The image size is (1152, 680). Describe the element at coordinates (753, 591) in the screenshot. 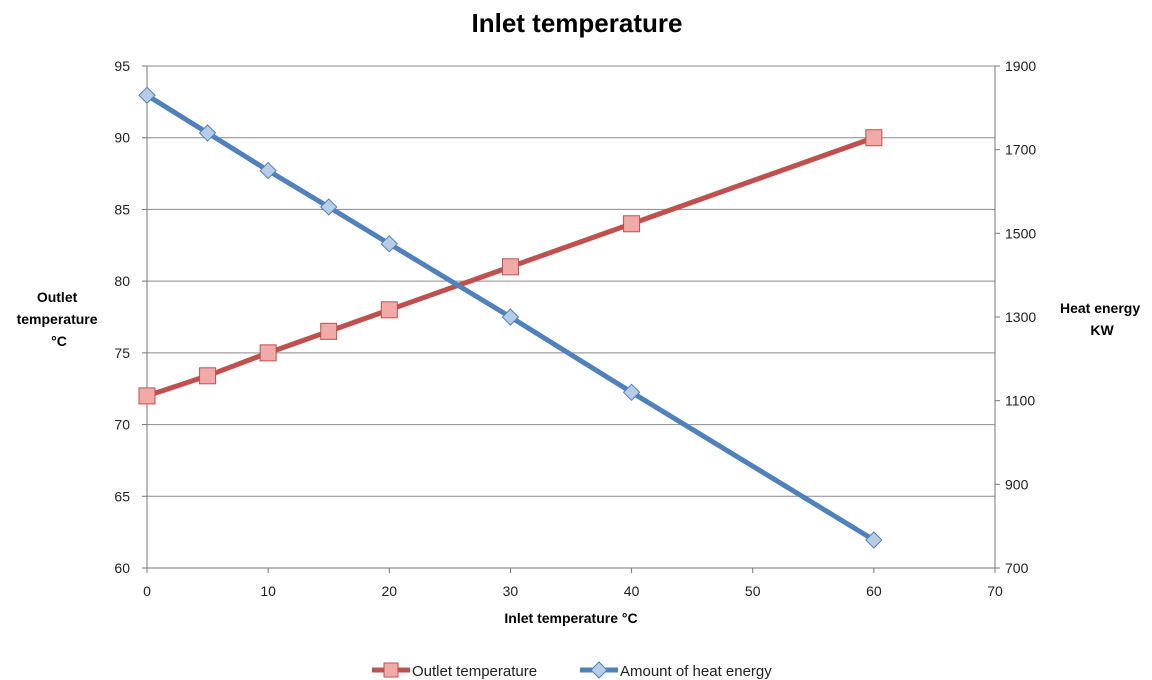

I see `x-tick-label: 50` at that location.